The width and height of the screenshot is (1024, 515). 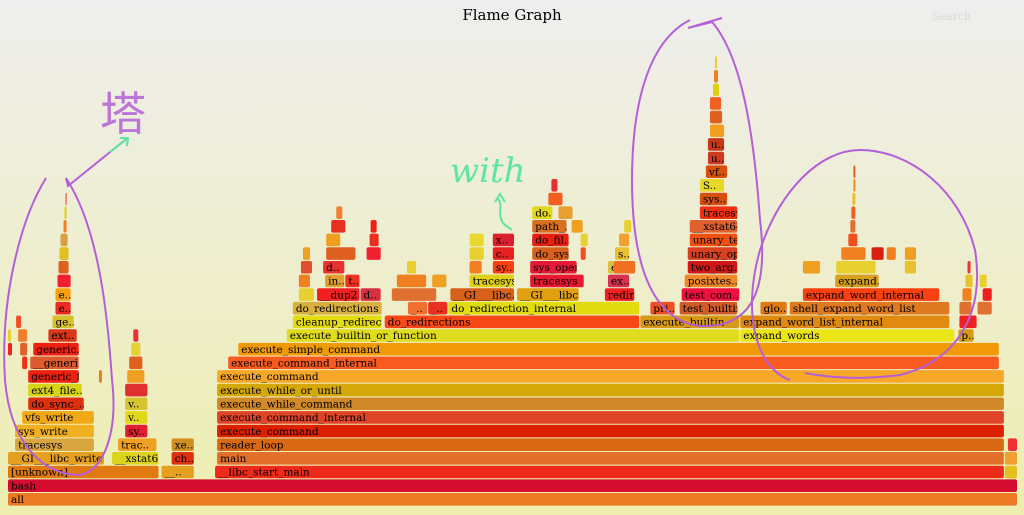 I want to click on frame-do-fil-: do_fil.., so click(x=551, y=240).